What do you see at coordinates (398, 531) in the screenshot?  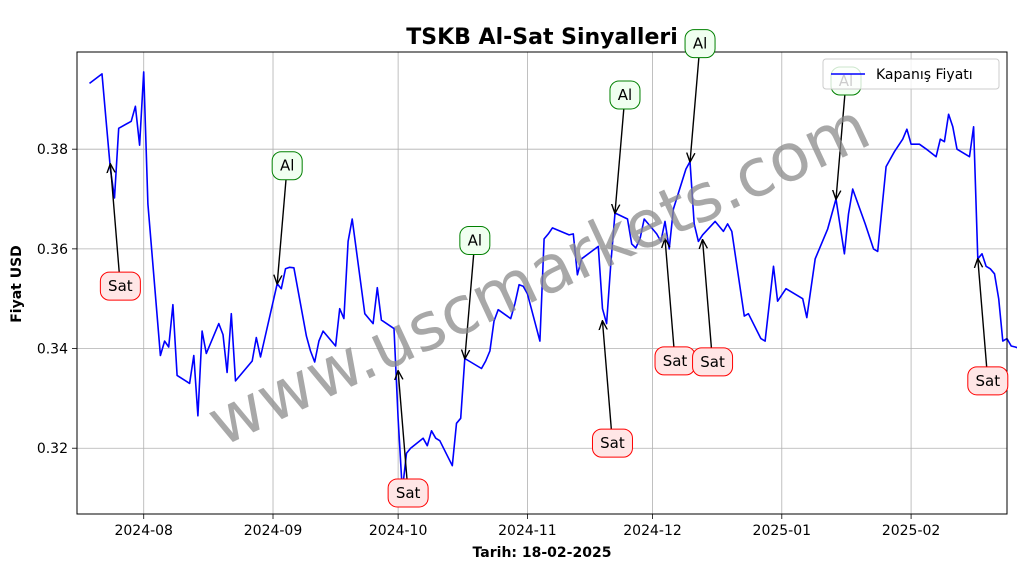 I see `x-tick-label: 2024-10` at bounding box center [398, 531].